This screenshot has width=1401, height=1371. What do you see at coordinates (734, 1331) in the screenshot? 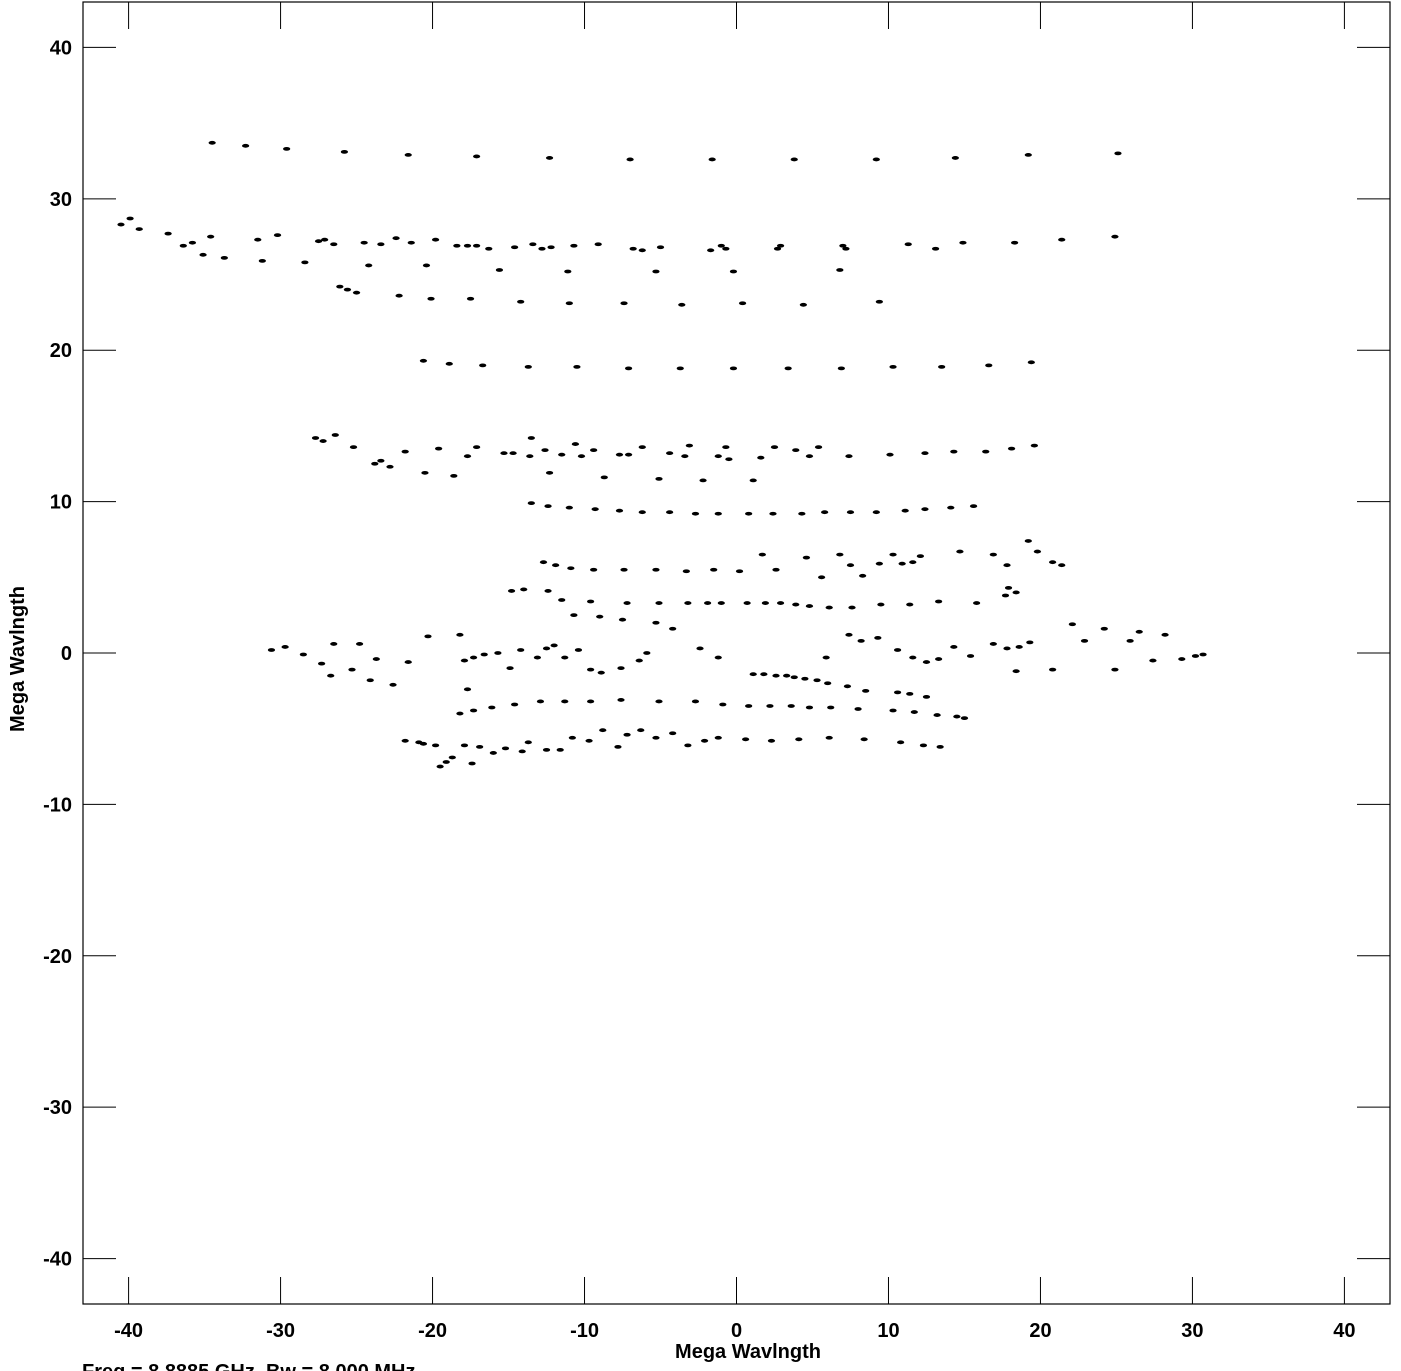
I see `x-tick-labels: -40 -30 -20 -10 0 10 20 30 40` at bounding box center [734, 1331].